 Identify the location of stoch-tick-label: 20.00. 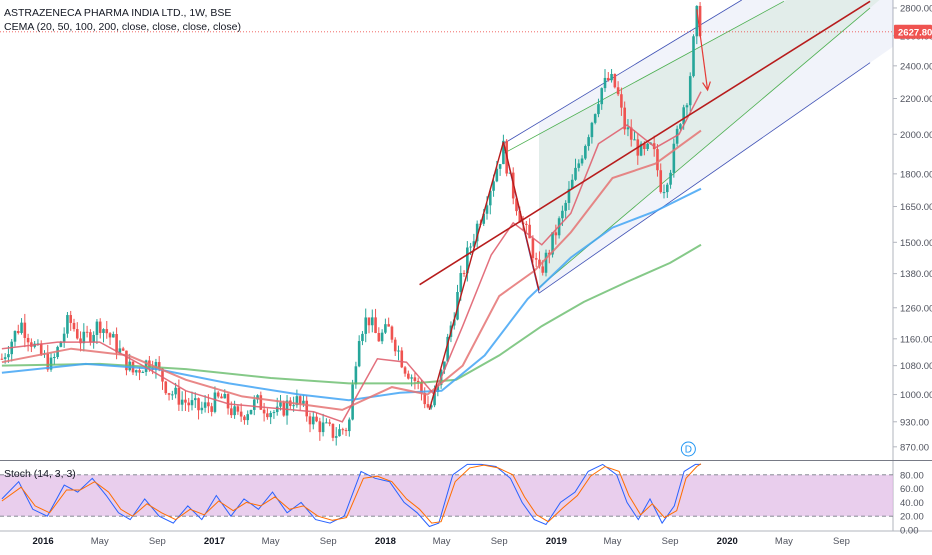
(912, 517).